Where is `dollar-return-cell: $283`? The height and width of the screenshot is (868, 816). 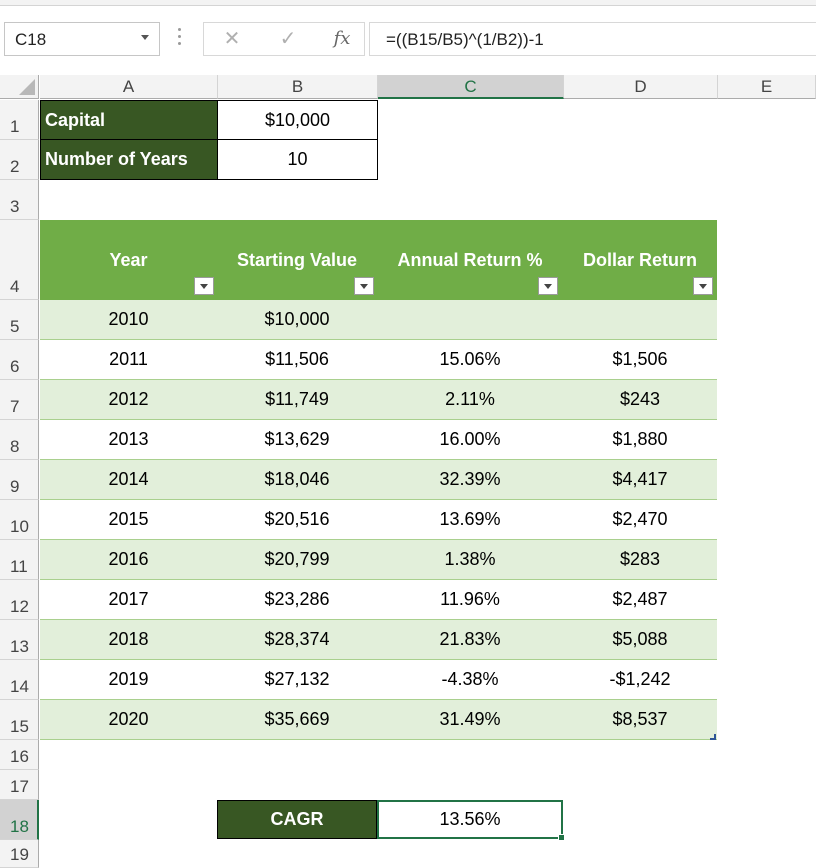 dollar-return-cell: $283 is located at coordinates (640, 559).